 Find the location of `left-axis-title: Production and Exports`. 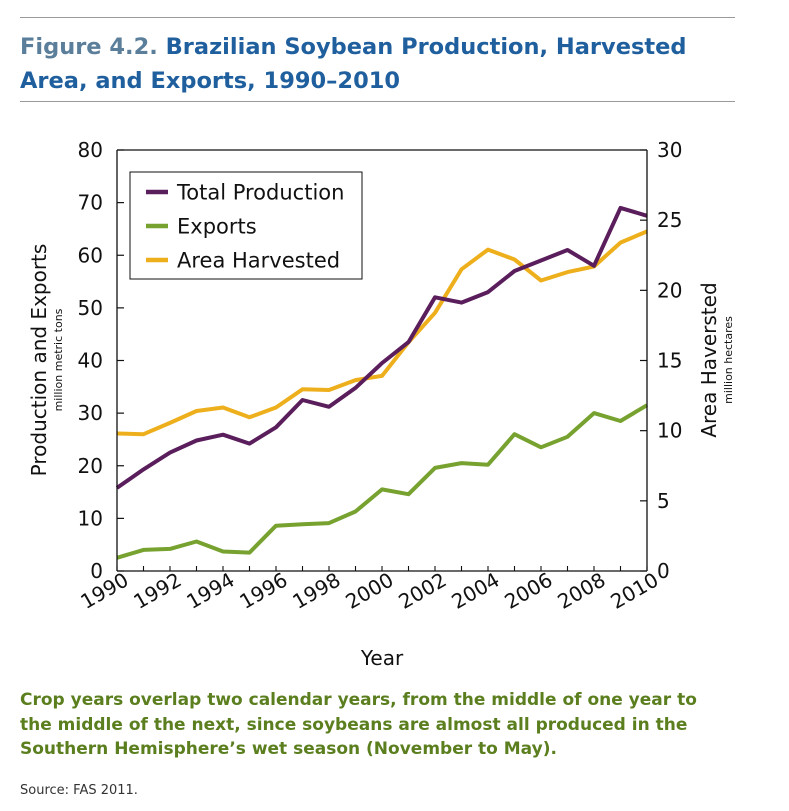

left-axis-title: Production and Exports is located at coordinates (39, 360).